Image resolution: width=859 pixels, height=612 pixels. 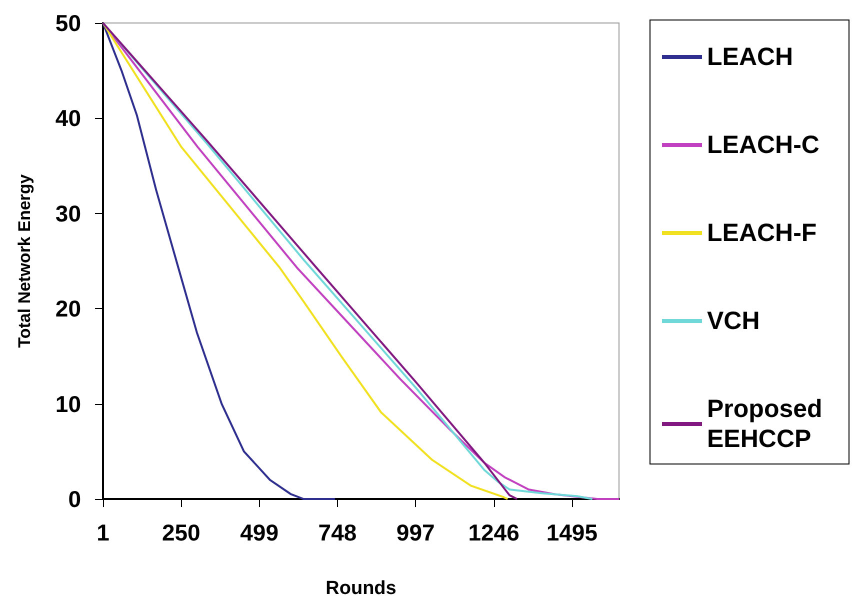 I want to click on legend-label: VCH, so click(x=733, y=321).